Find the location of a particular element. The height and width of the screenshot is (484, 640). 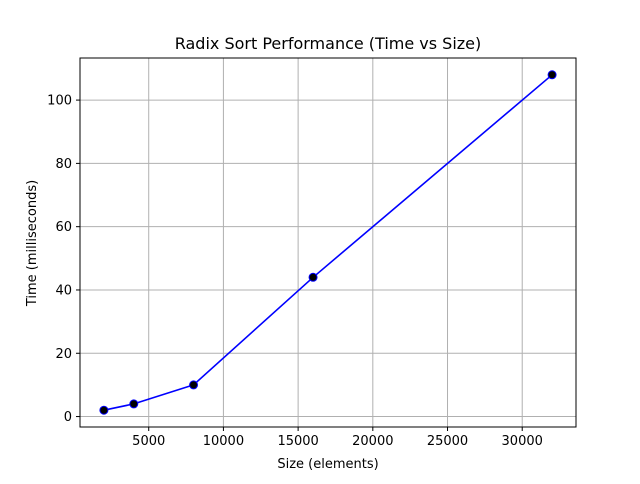

x-axis-label: Size (elements) is located at coordinates (327, 464).